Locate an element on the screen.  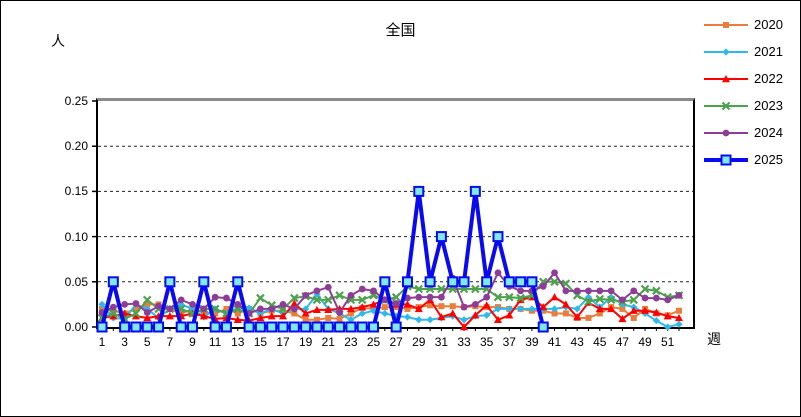
legend-item-2021: 2021 is located at coordinates (743, 51).